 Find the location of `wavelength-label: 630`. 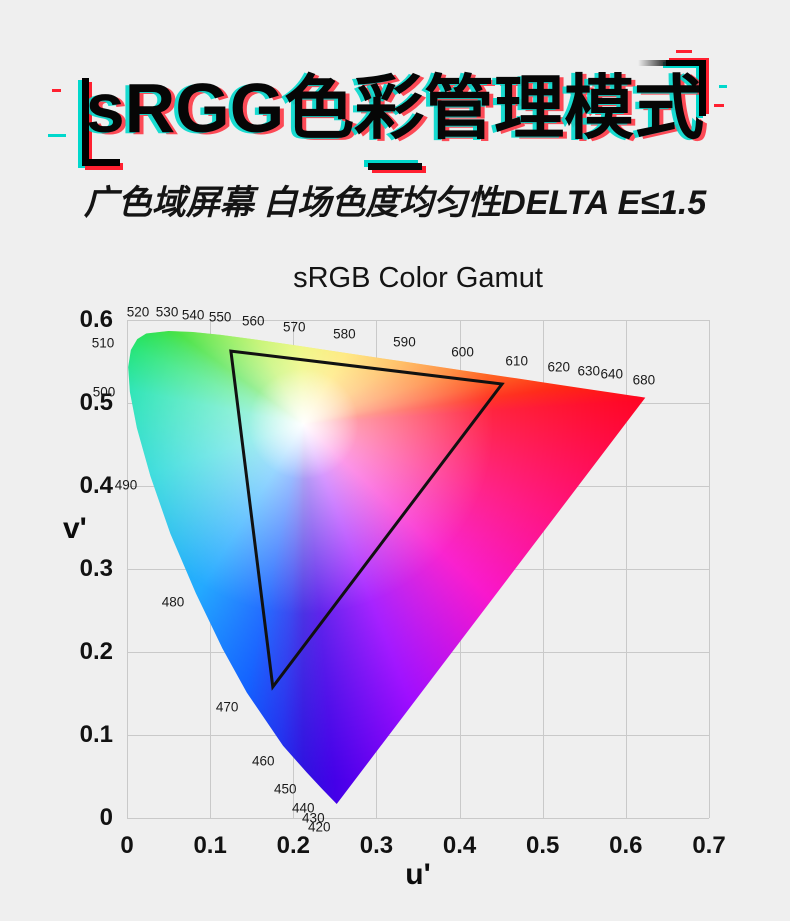

wavelength-label: 630 is located at coordinates (589, 371).